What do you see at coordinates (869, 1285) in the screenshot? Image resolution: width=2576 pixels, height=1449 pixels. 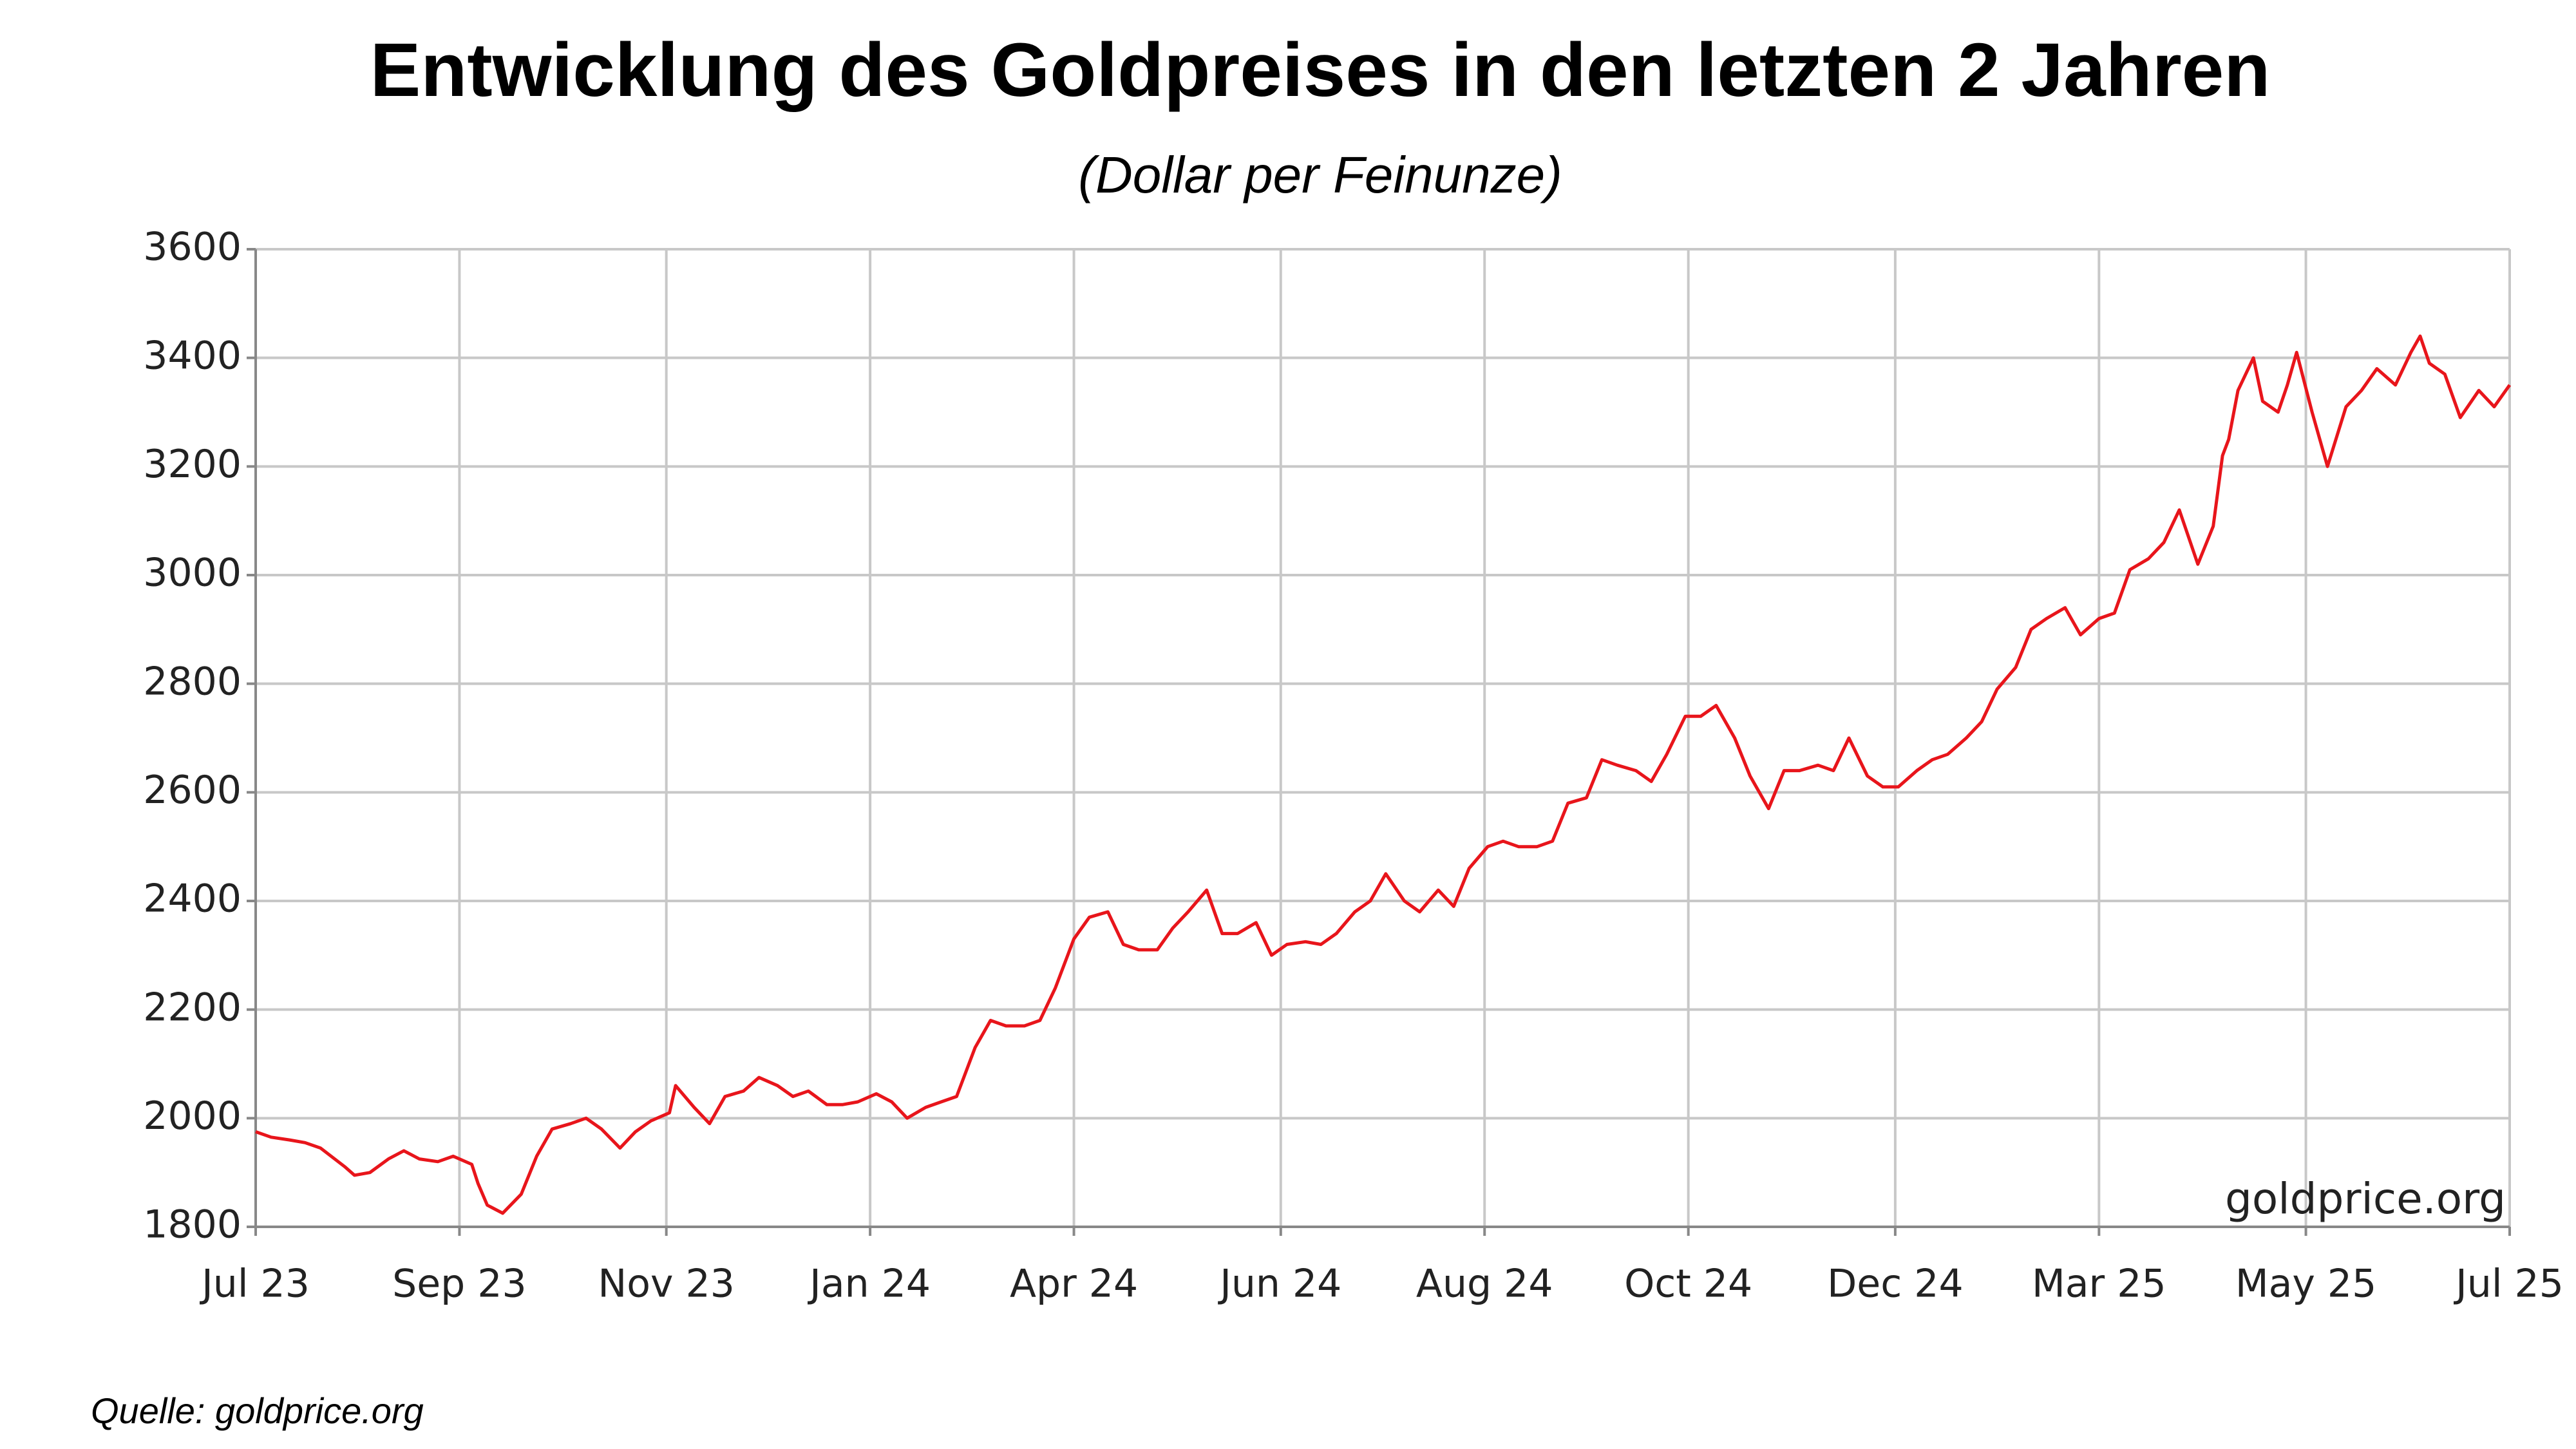 I see `x-tick-label: Jan 24` at bounding box center [869, 1285].